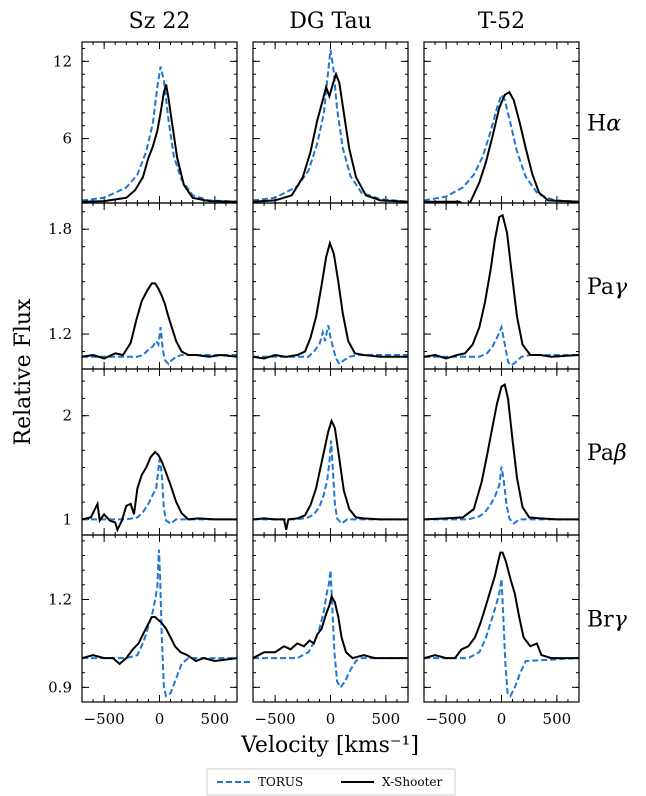  I want to click on panel-r1-c2, so click(501, 286).